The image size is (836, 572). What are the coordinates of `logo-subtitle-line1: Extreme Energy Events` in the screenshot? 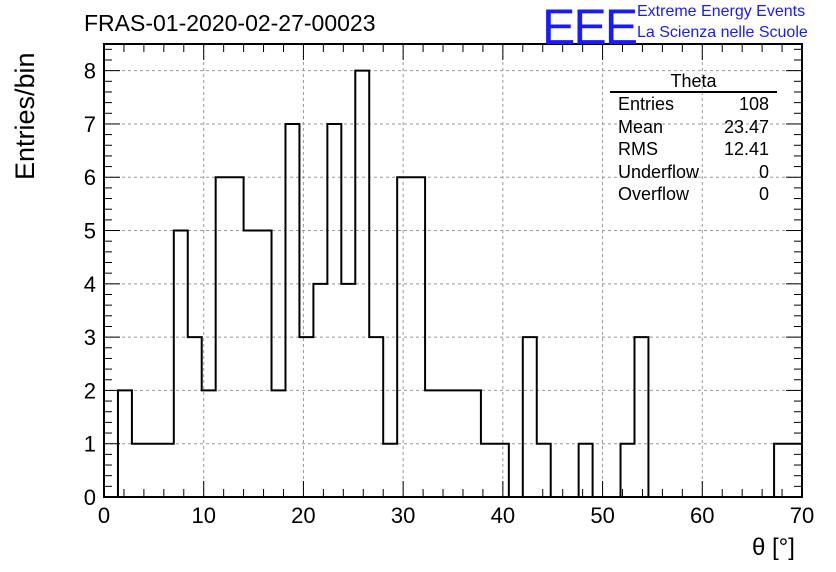 It's located at (721, 11).